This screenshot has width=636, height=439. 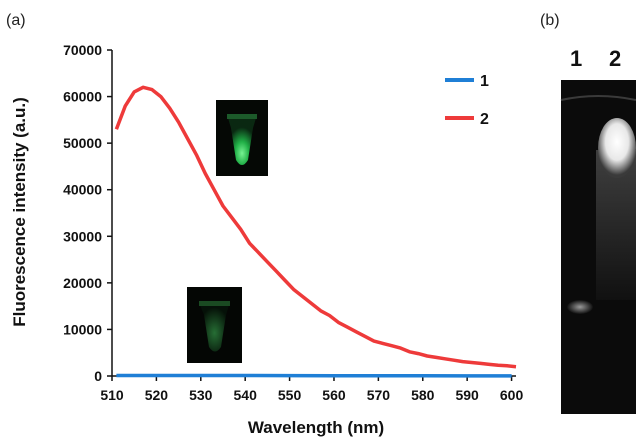 I want to click on x-tick-label-9: 600, so click(x=512, y=395).